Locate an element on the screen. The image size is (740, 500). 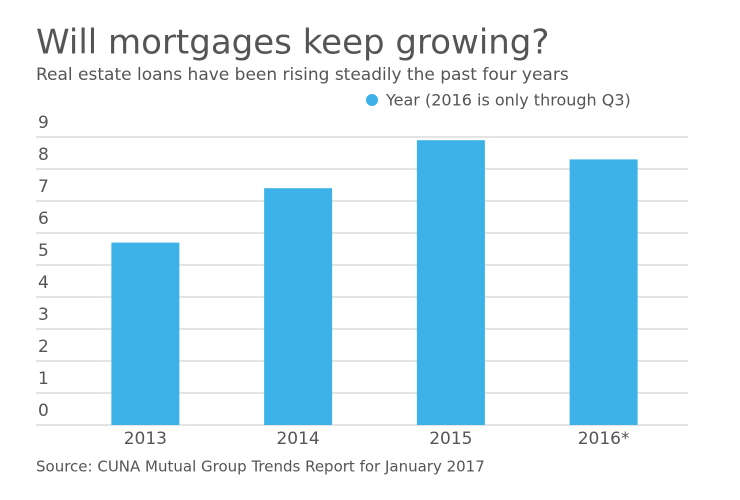
y-tick-label: 8 is located at coordinates (43, 155).